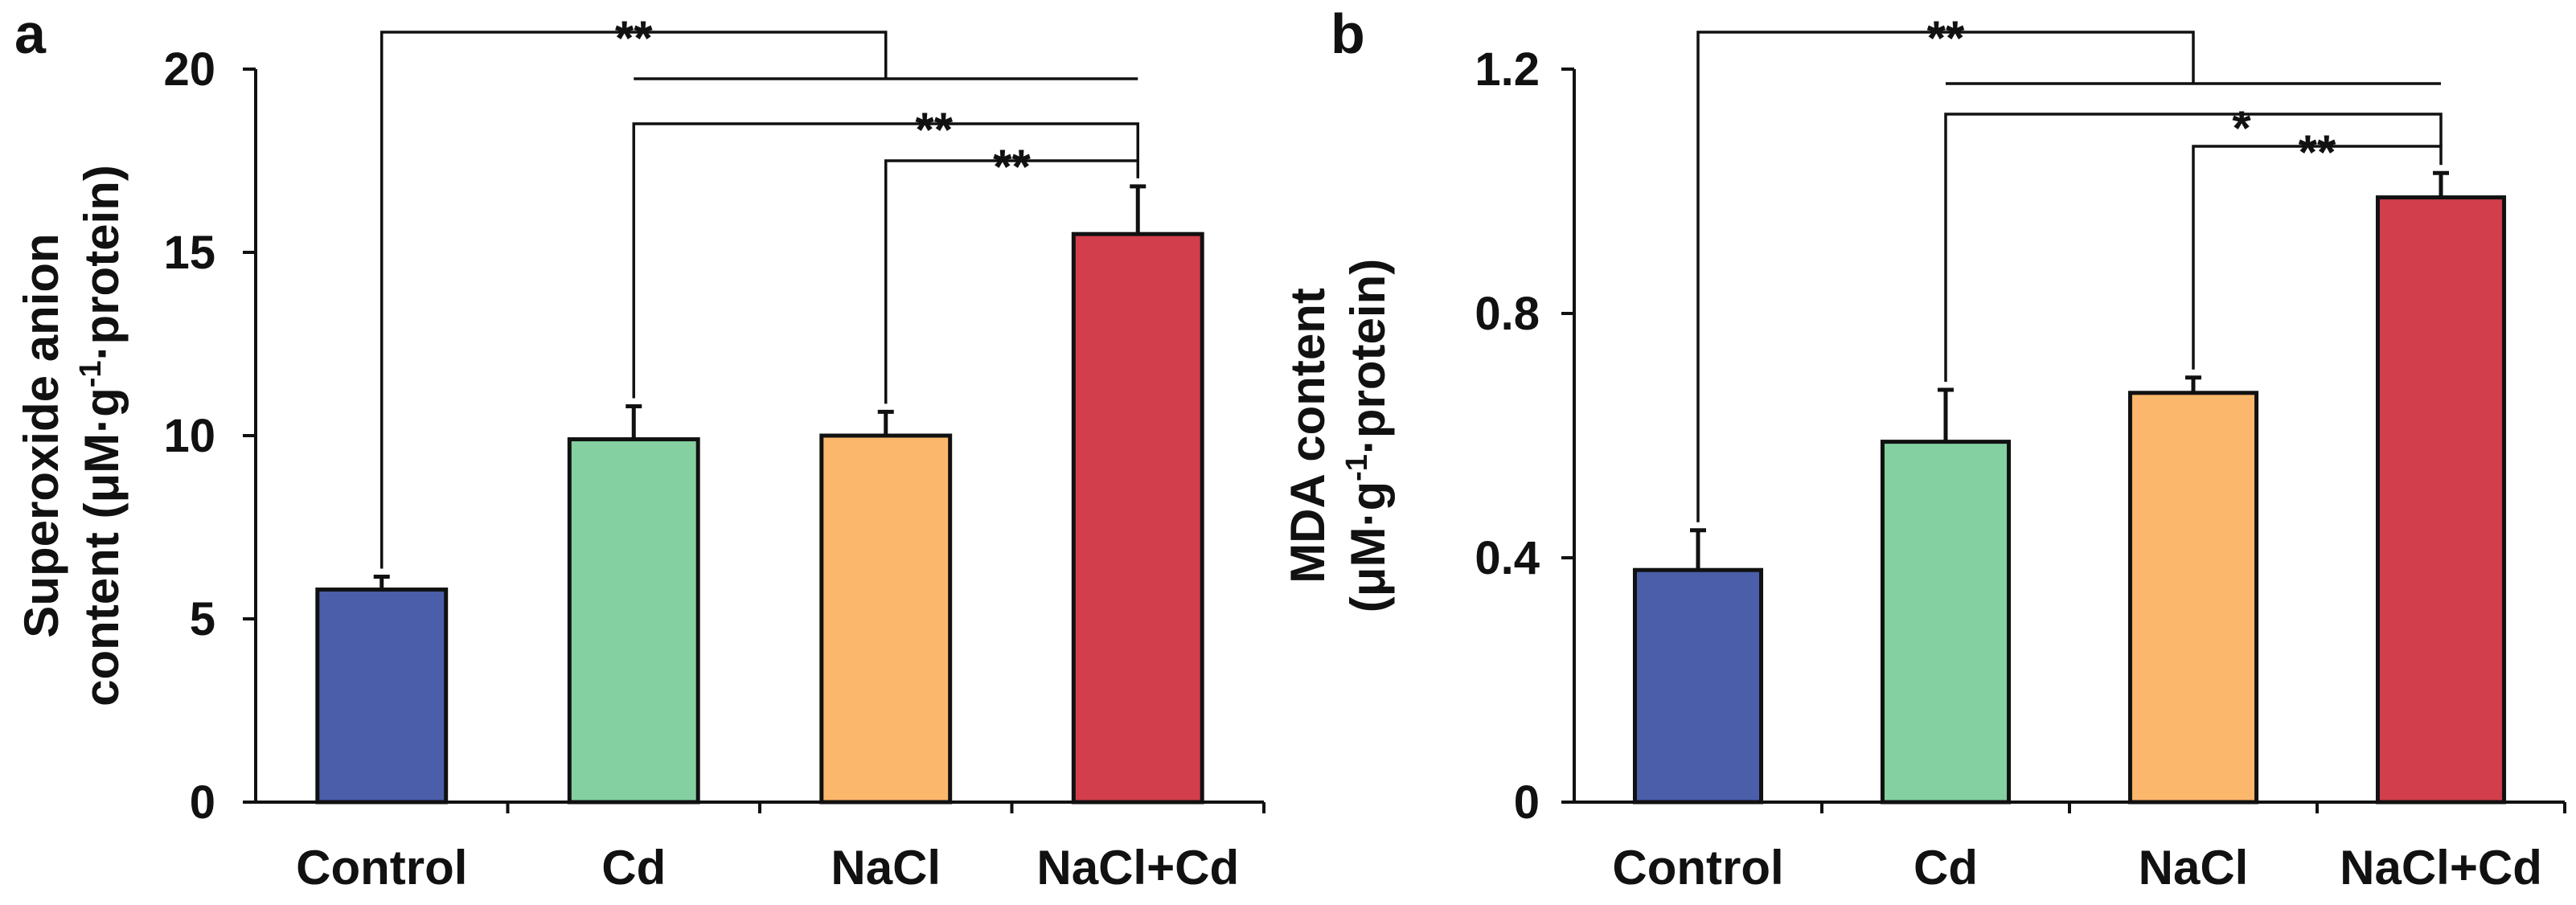  What do you see at coordinates (189, 69) in the screenshot?
I see `y-tick-label: 20` at bounding box center [189, 69].